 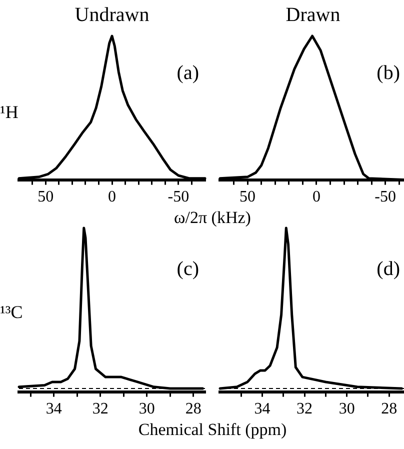 What do you see at coordinates (313, 15) in the screenshot?
I see `chart-title: Drawn` at bounding box center [313, 15].